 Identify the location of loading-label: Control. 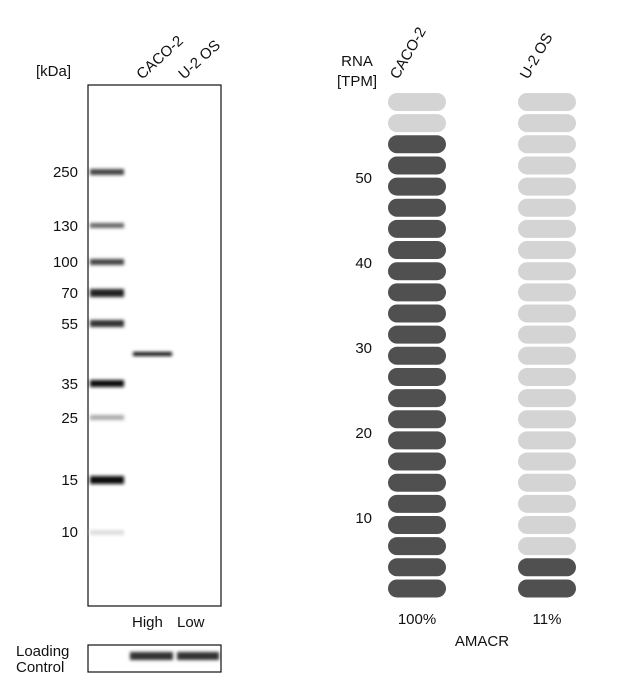
(40, 667).